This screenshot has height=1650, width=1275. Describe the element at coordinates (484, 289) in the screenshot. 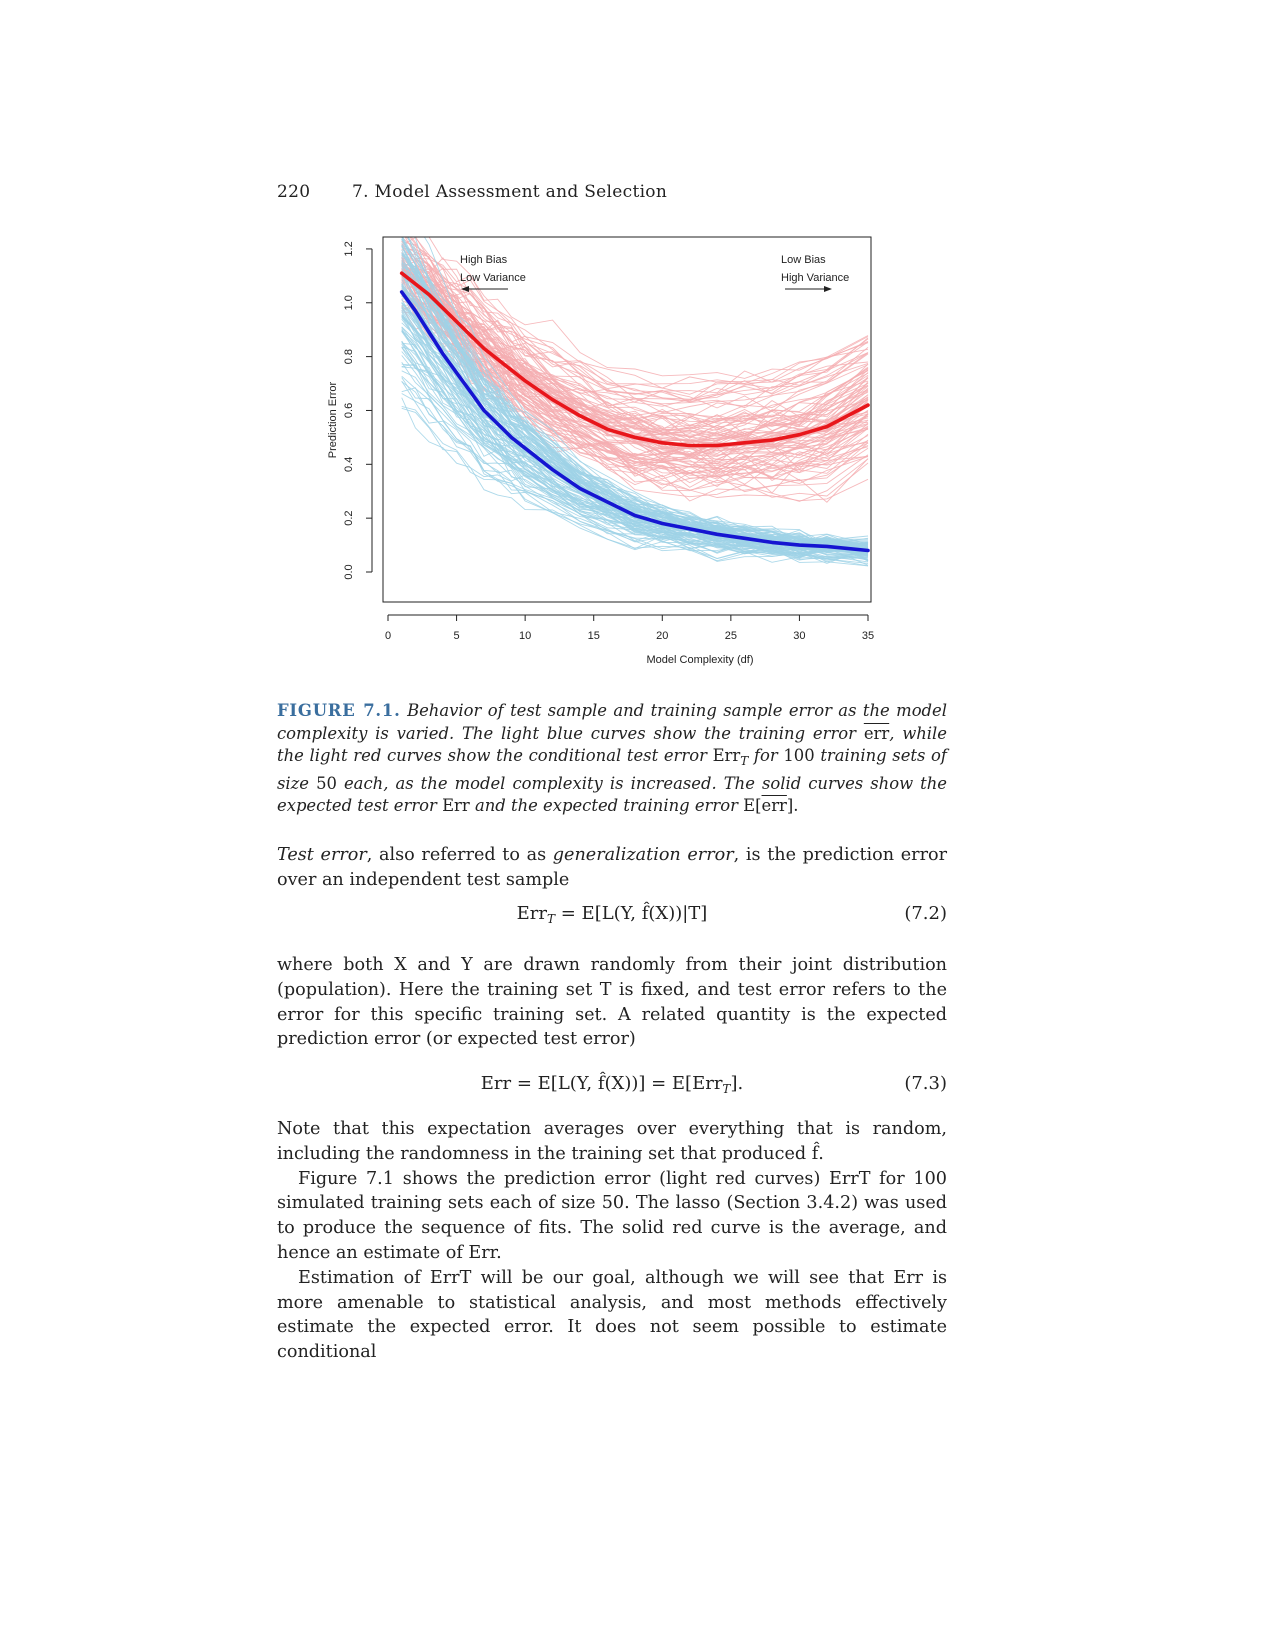

I see `left-arrow` at that location.